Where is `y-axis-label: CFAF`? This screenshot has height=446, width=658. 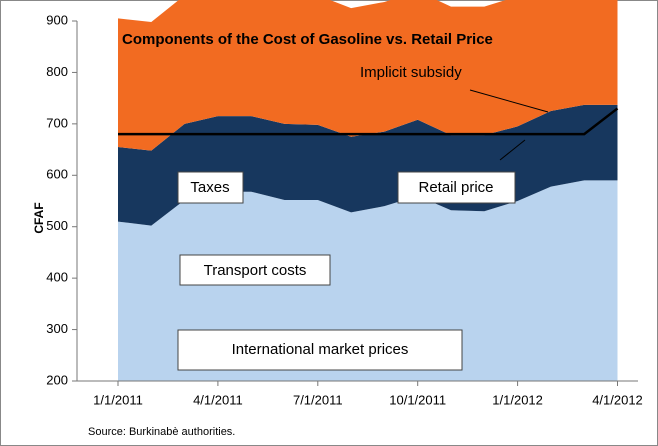 y-axis-label: CFAF is located at coordinates (39, 217).